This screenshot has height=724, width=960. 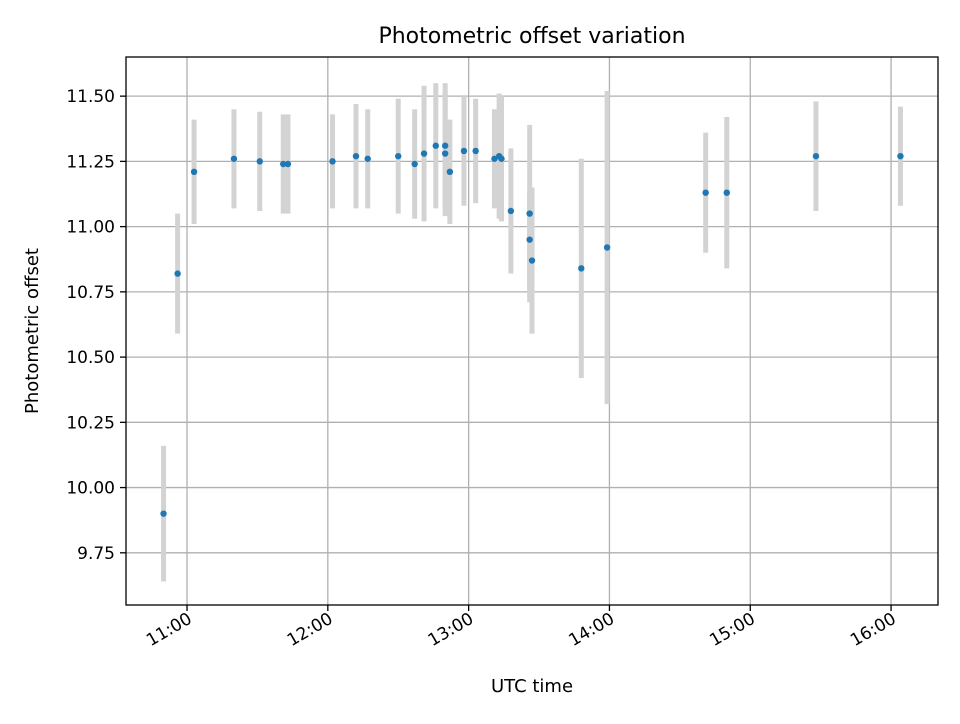 What do you see at coordinates (90, 489) in the screenshot?
I see `y-tick-label: 10.00` at bounding box center [90, 489].